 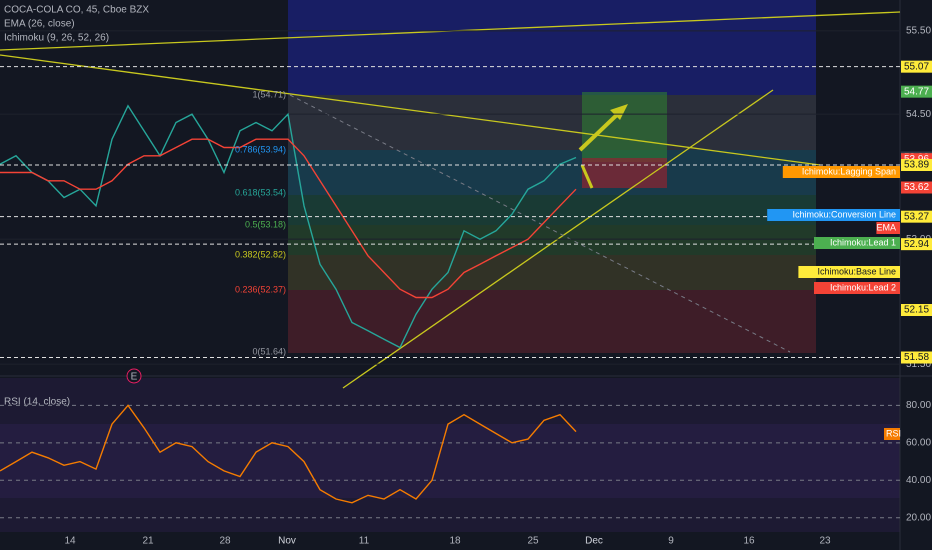 I want to click on fib-label: 0.382(52.82), so click(x=260, y=254).